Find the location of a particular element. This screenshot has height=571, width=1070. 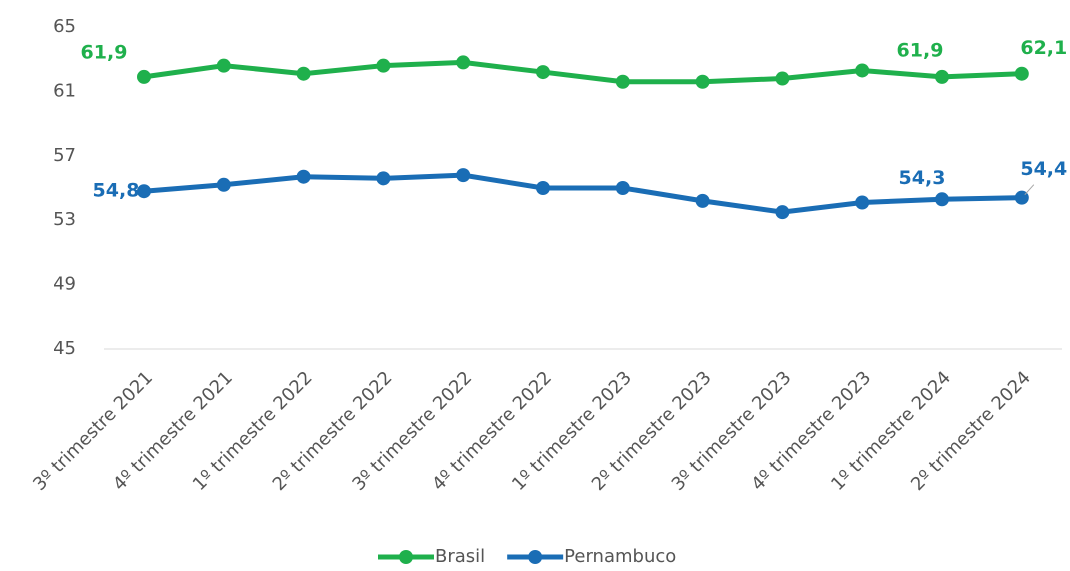

legend-label: Brasil is located at coordinates (460, 556).